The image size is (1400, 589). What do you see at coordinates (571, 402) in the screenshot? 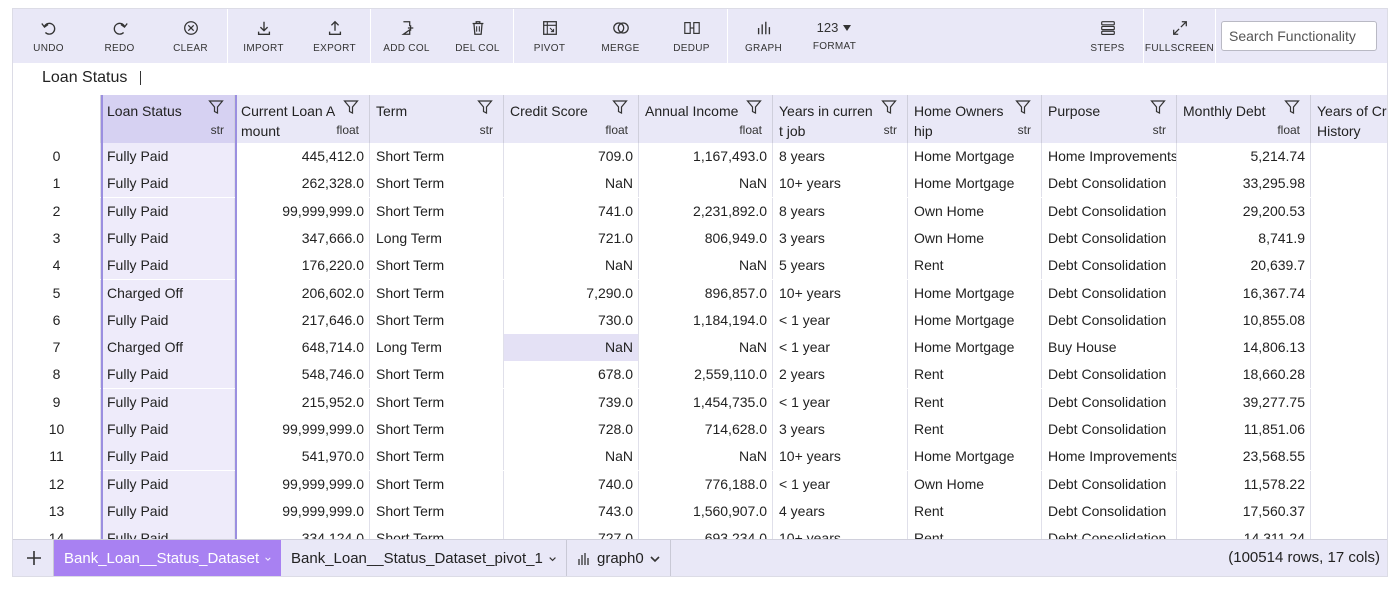
I see `table-cell: 739.0` at bounding box center [571, 402].